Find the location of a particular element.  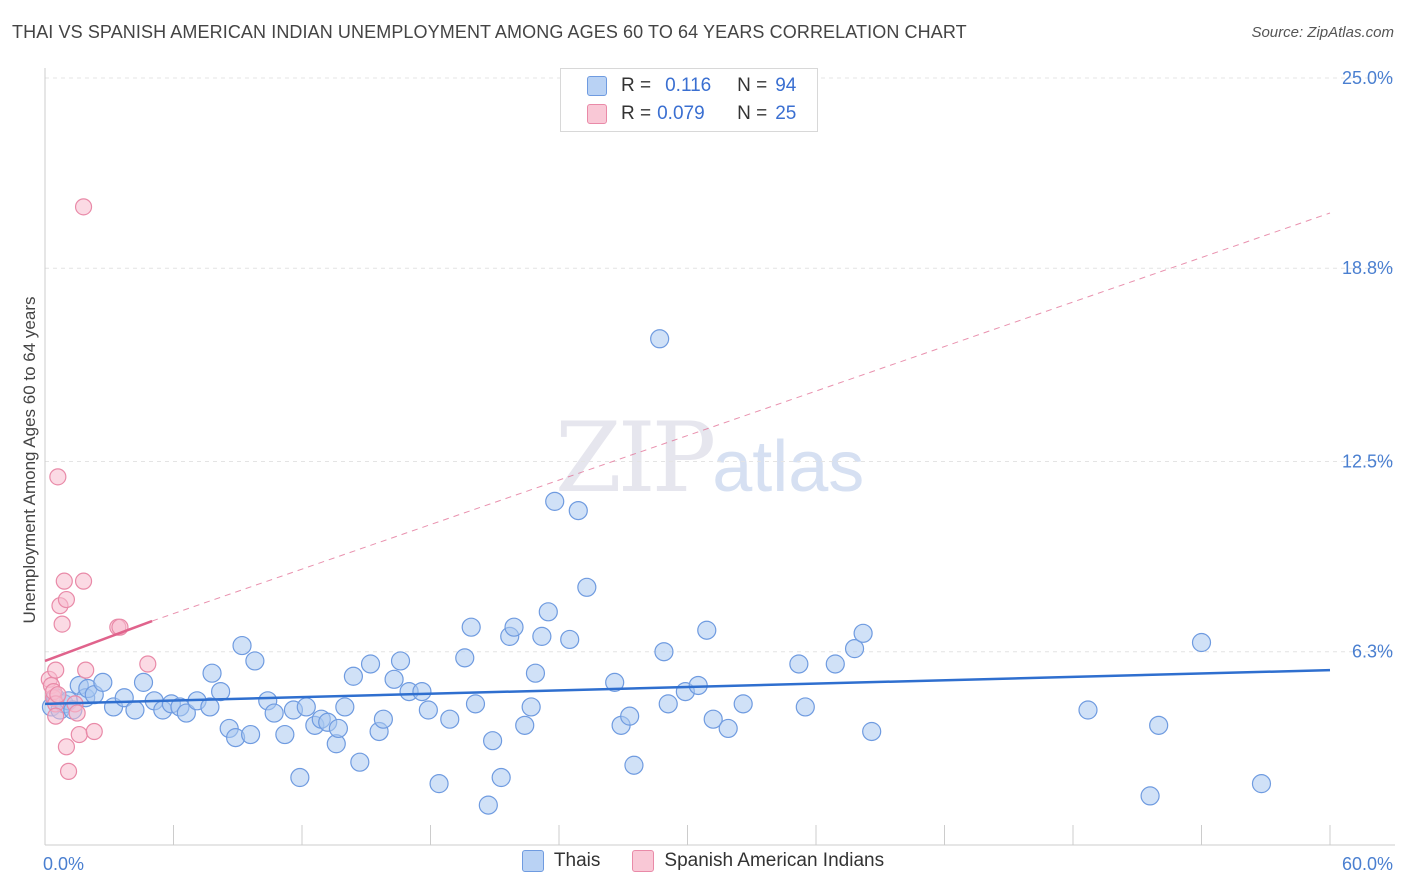

legend-row-spanish-american-indians: R = 0.079 N = 25 is located at coordinates (691, 114).